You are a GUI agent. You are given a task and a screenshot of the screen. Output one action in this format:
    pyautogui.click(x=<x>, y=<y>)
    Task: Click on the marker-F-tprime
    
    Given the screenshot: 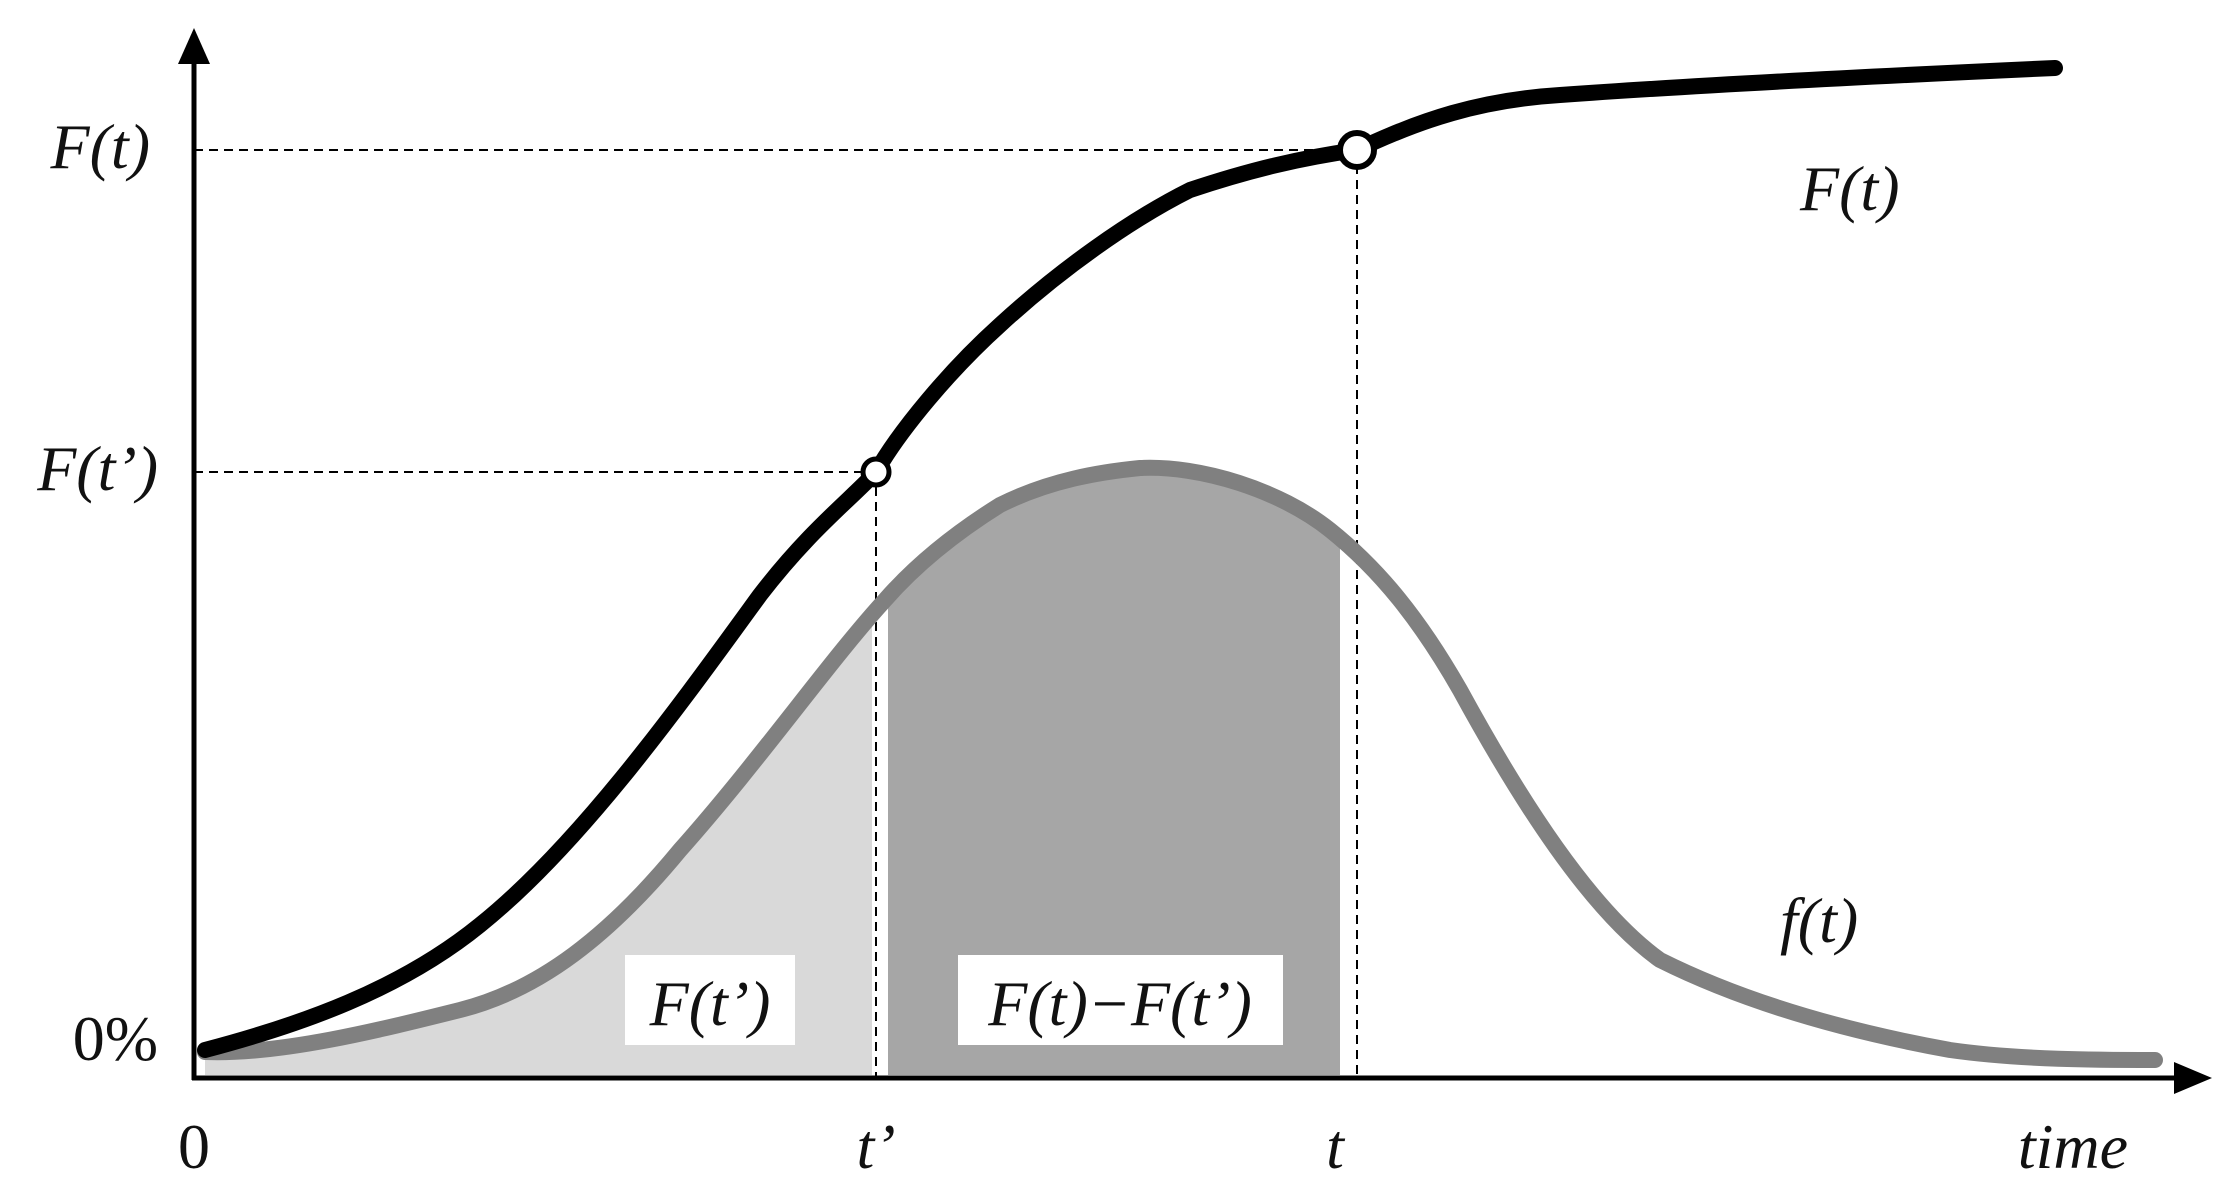 What is the action you would take?
    pyautogui.click(x=876, y=472)
    